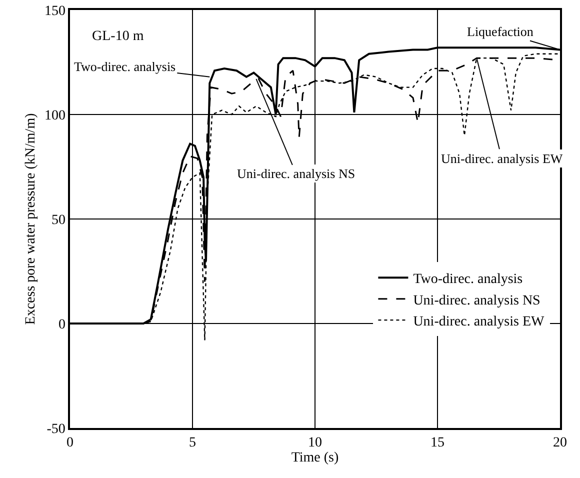 The width and height of the screenshot is (580, 478). What do you see at coordinates (560, 443) in the screenshot?
I see `x-tick-label: 20` at bounding box center [560, 443].